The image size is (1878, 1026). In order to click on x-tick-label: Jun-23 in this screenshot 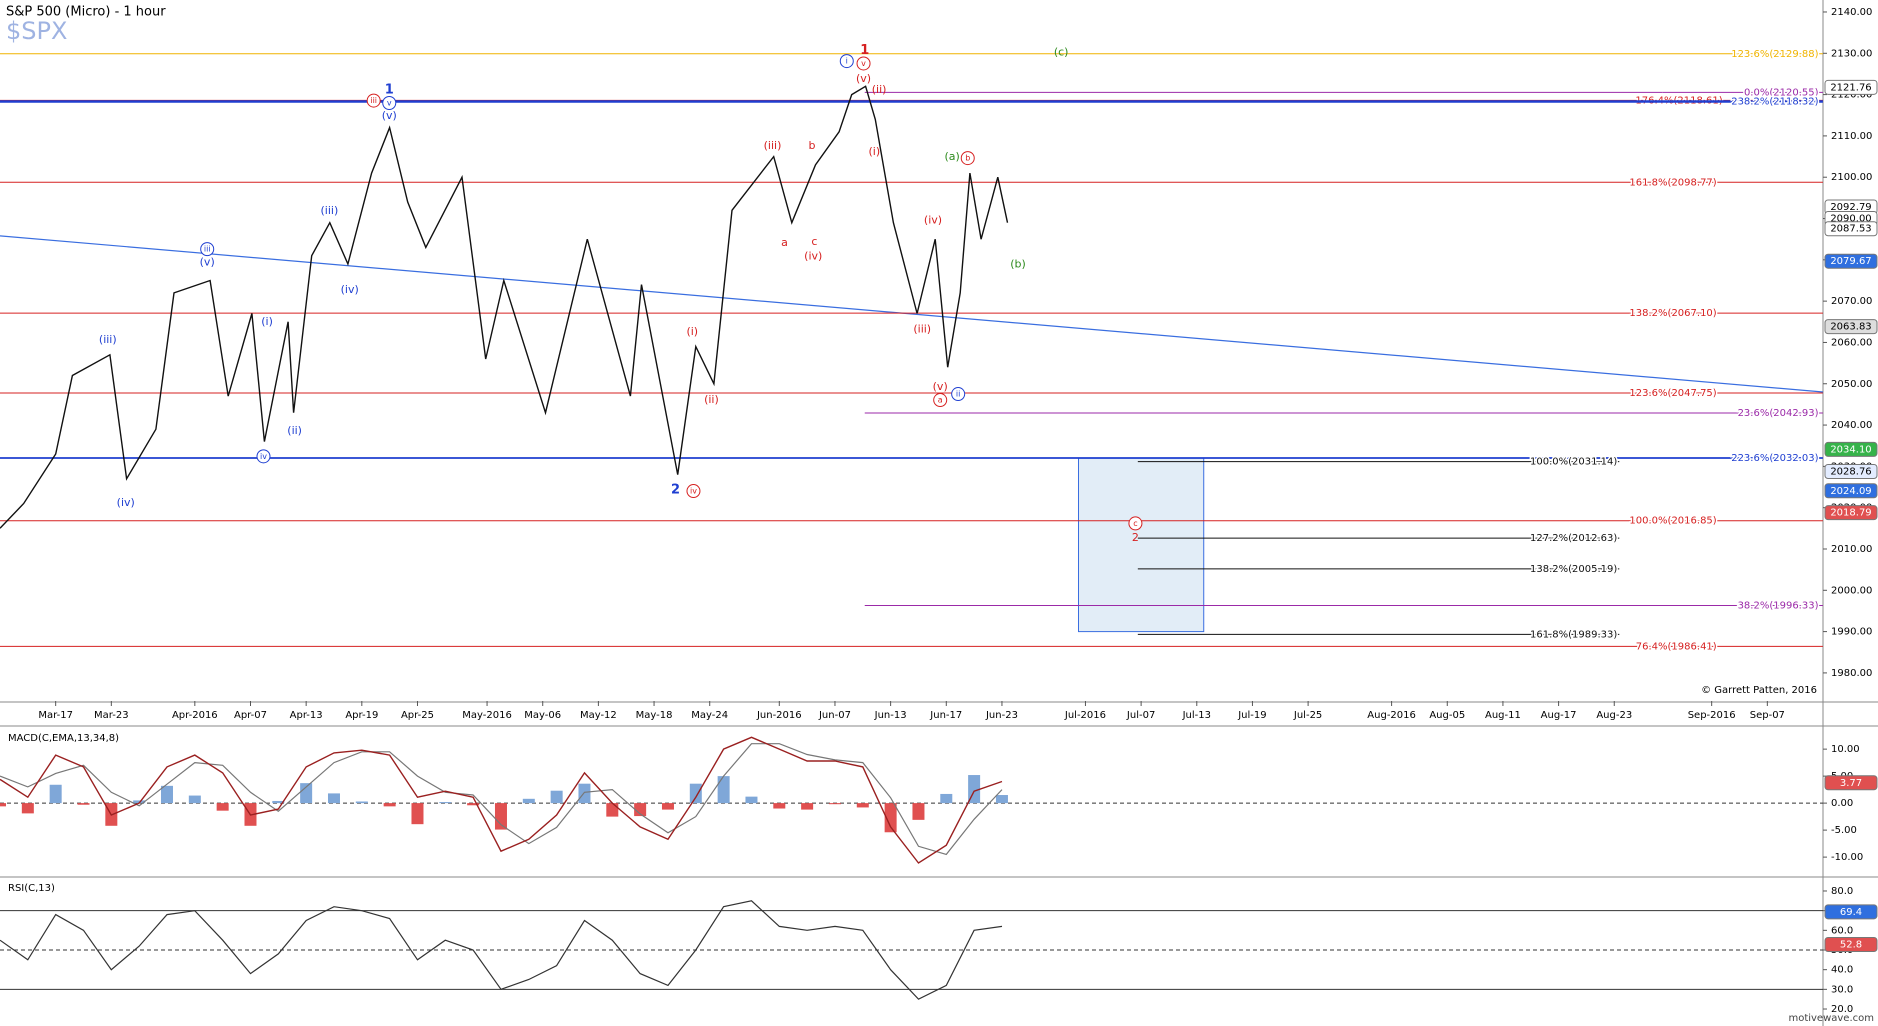, I will do `click(1001, 715)`.